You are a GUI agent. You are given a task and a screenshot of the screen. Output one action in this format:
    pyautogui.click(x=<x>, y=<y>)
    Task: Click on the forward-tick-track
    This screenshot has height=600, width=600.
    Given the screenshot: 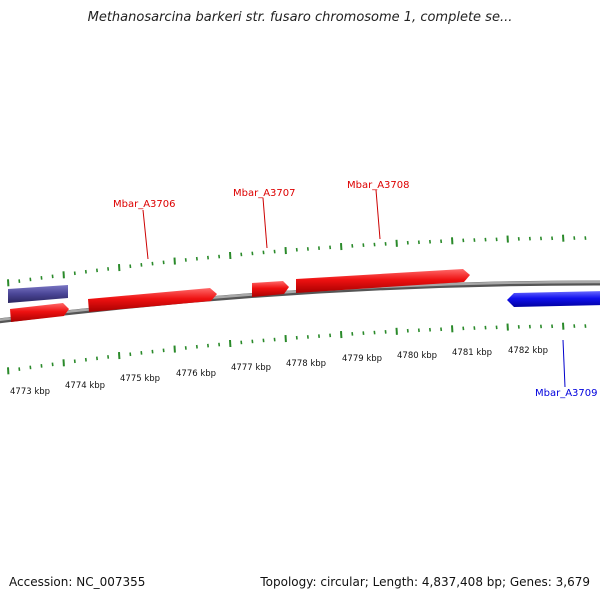 What is the action you would take?
    pyautogui.click(x=297, y=260)
    